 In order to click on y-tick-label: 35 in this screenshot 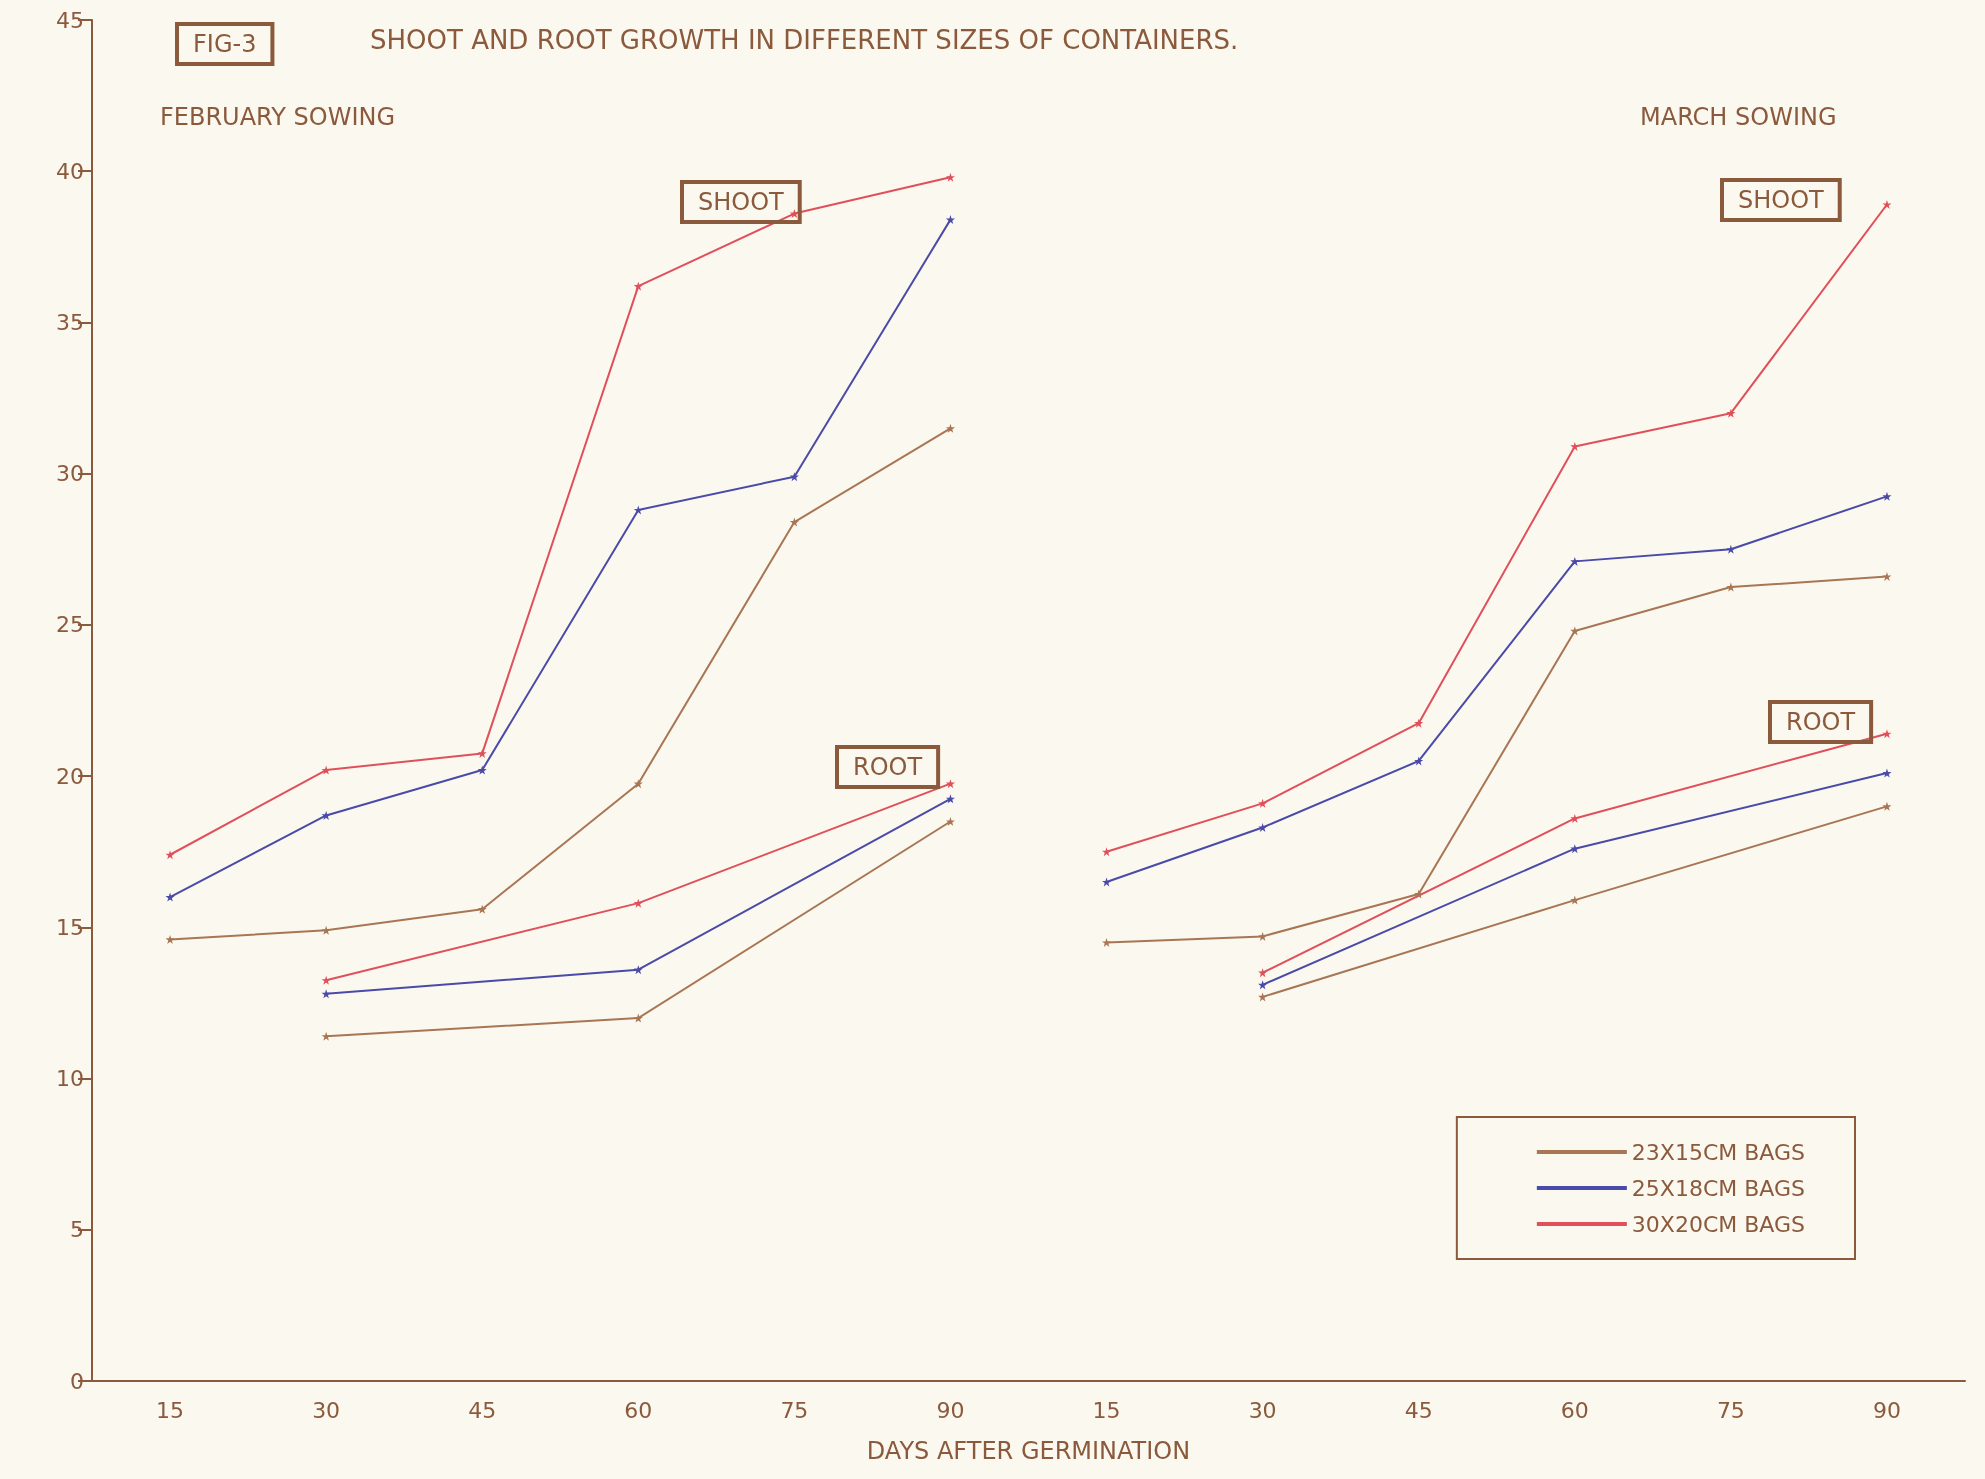, I will do `click(70, 322)`.